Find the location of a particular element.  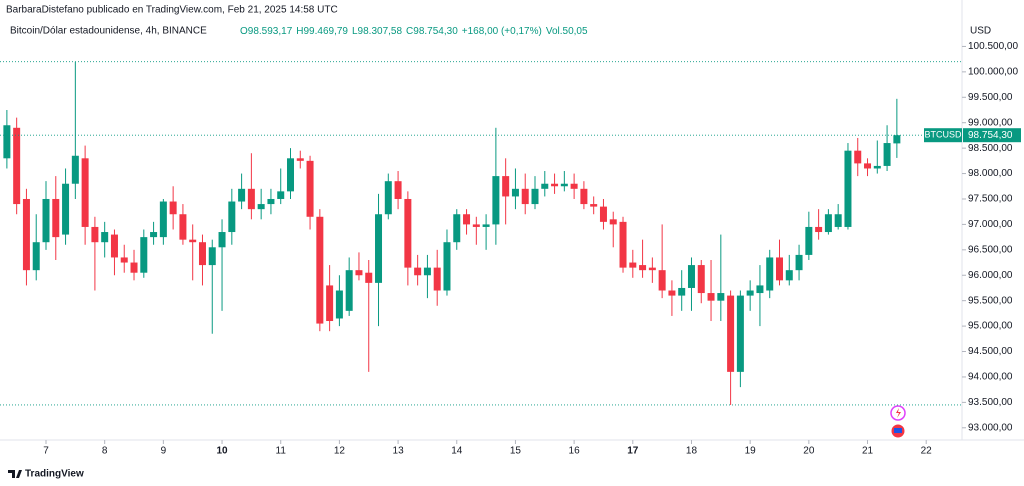

legend-close: C98.754,30 is located at coordinates (432, 31).